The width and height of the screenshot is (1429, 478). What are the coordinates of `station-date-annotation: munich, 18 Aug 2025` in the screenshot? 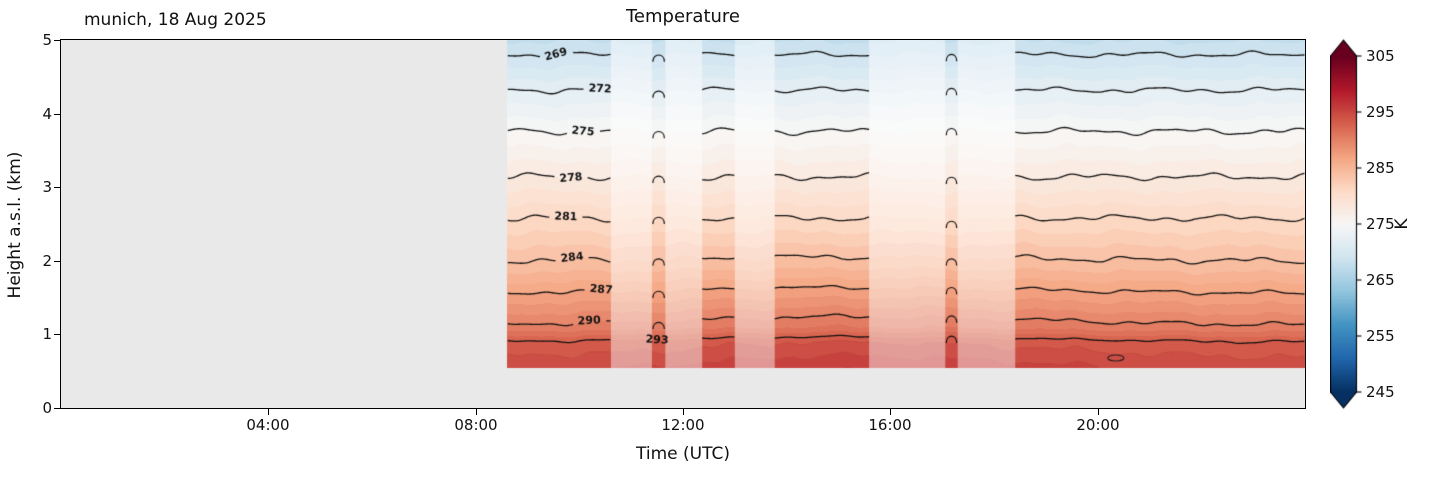 It's located at (175, 20).